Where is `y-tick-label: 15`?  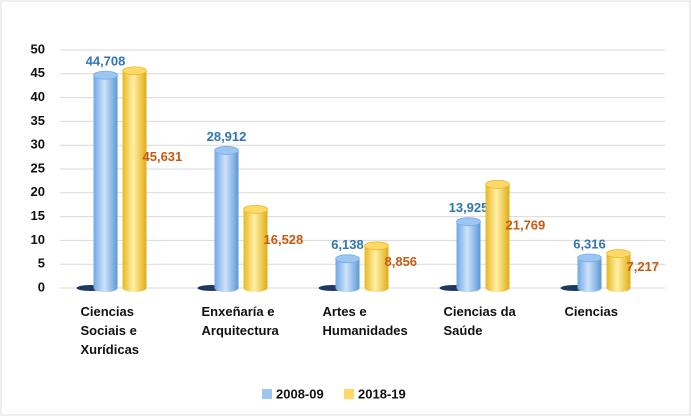
y-tick-label: 15 is located at coordinates (38, 215).